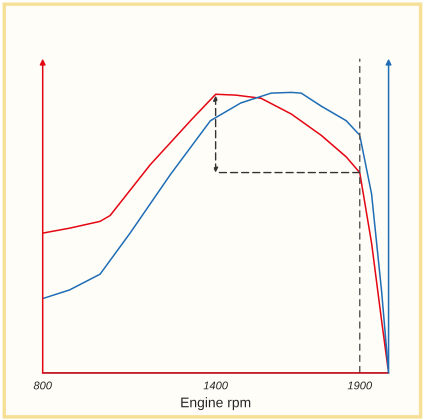 The width and height of the screenshot is (427, 419). I want to click on x-tick-label: 800, so click(43, 386).